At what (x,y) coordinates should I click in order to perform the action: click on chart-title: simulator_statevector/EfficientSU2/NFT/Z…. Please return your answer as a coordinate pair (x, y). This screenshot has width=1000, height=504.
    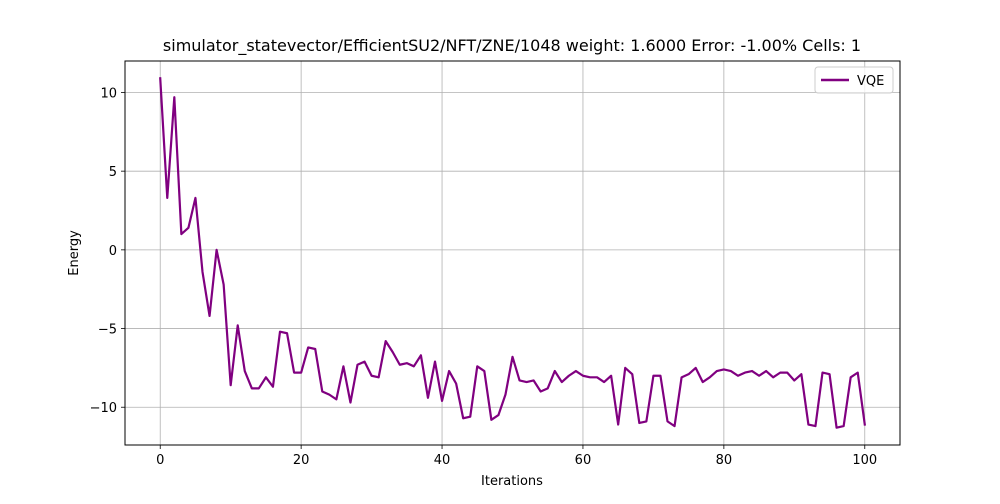
    Looking at the image, I should click on (512, 46).